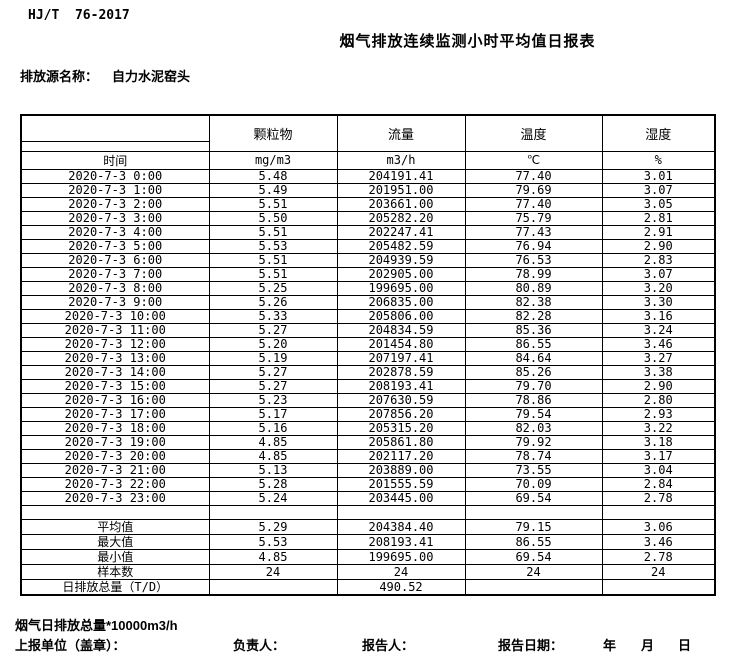 Image resolution: width=737 pixels, height=656 pixels. Describe the element at coordinates (115, 260) in the screenshot. I see `time-cell: 2020-7-3 6:00` at that location.